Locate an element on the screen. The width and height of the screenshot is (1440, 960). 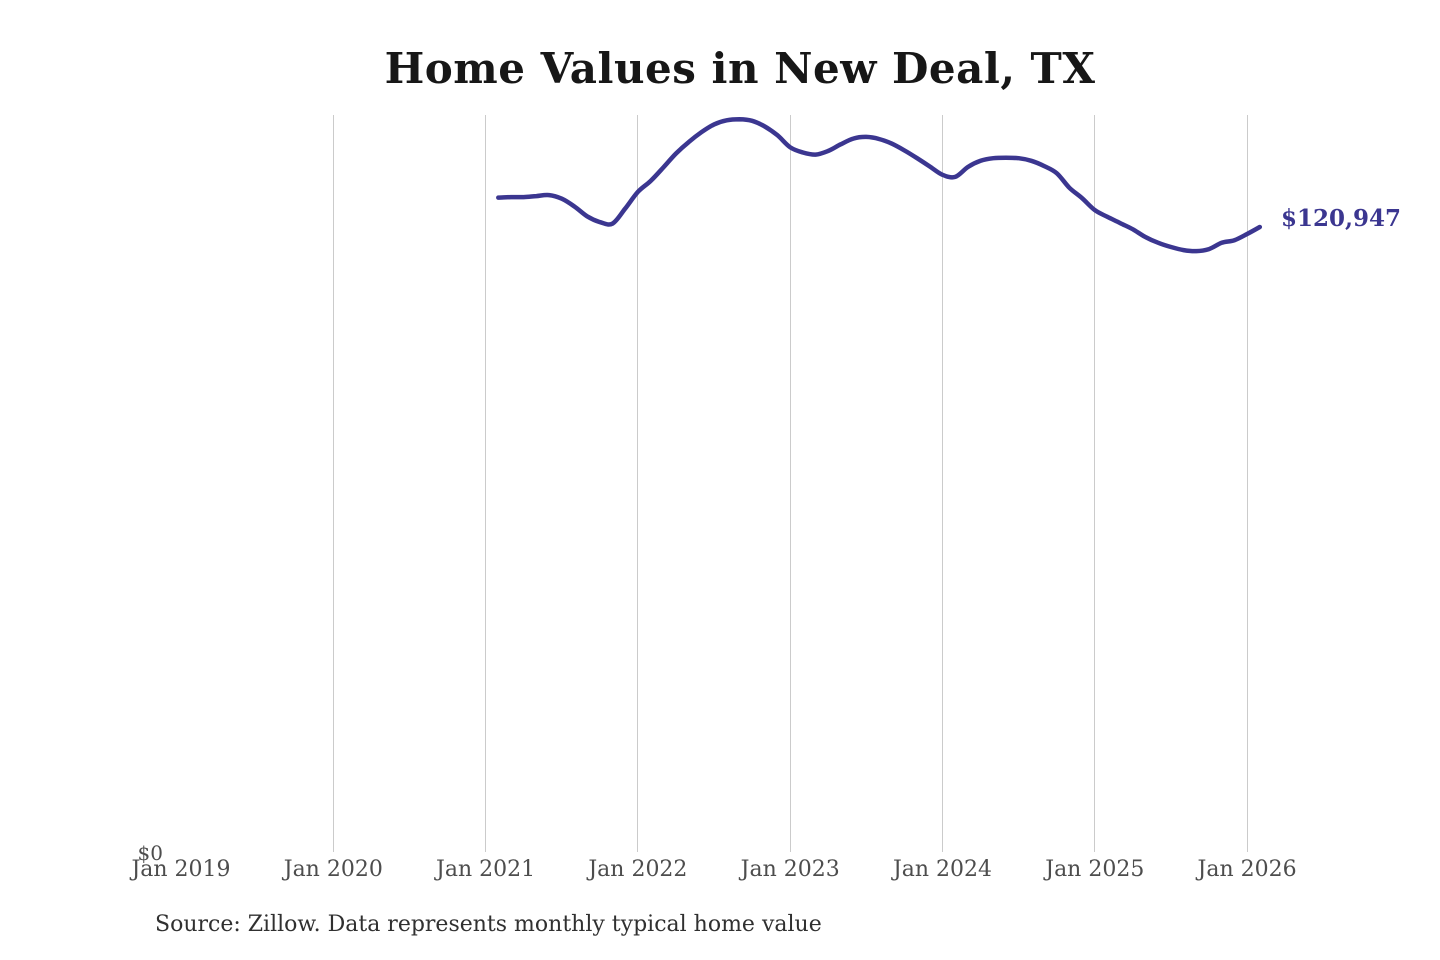
x-axis-tick-label: Jan 2020 is located at coordinates (333, 869).